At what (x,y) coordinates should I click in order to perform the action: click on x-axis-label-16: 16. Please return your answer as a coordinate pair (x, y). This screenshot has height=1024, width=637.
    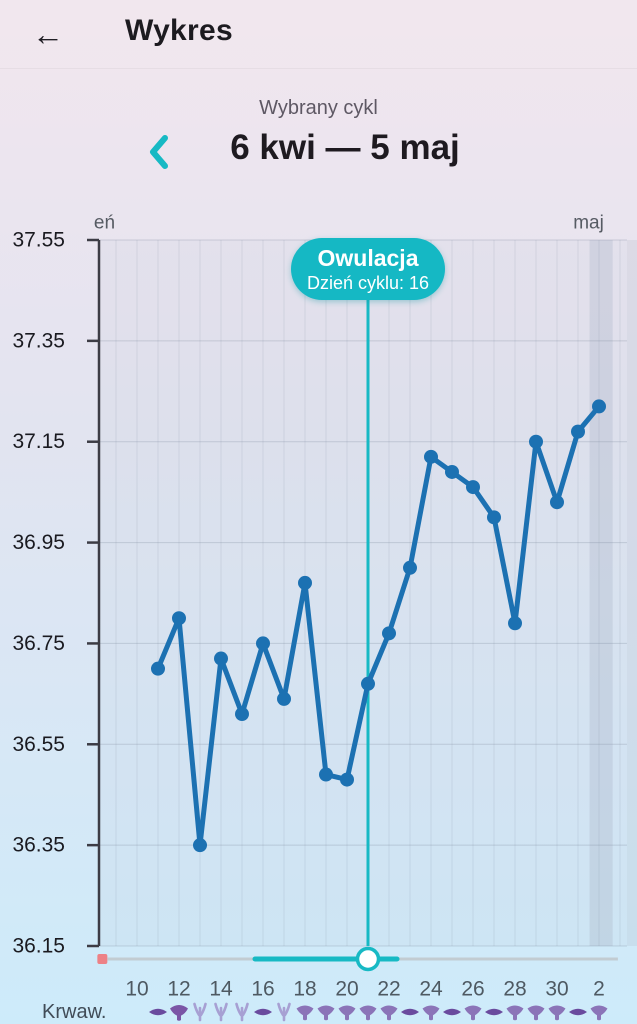
    Looking at the image, I should click on (262, 989).